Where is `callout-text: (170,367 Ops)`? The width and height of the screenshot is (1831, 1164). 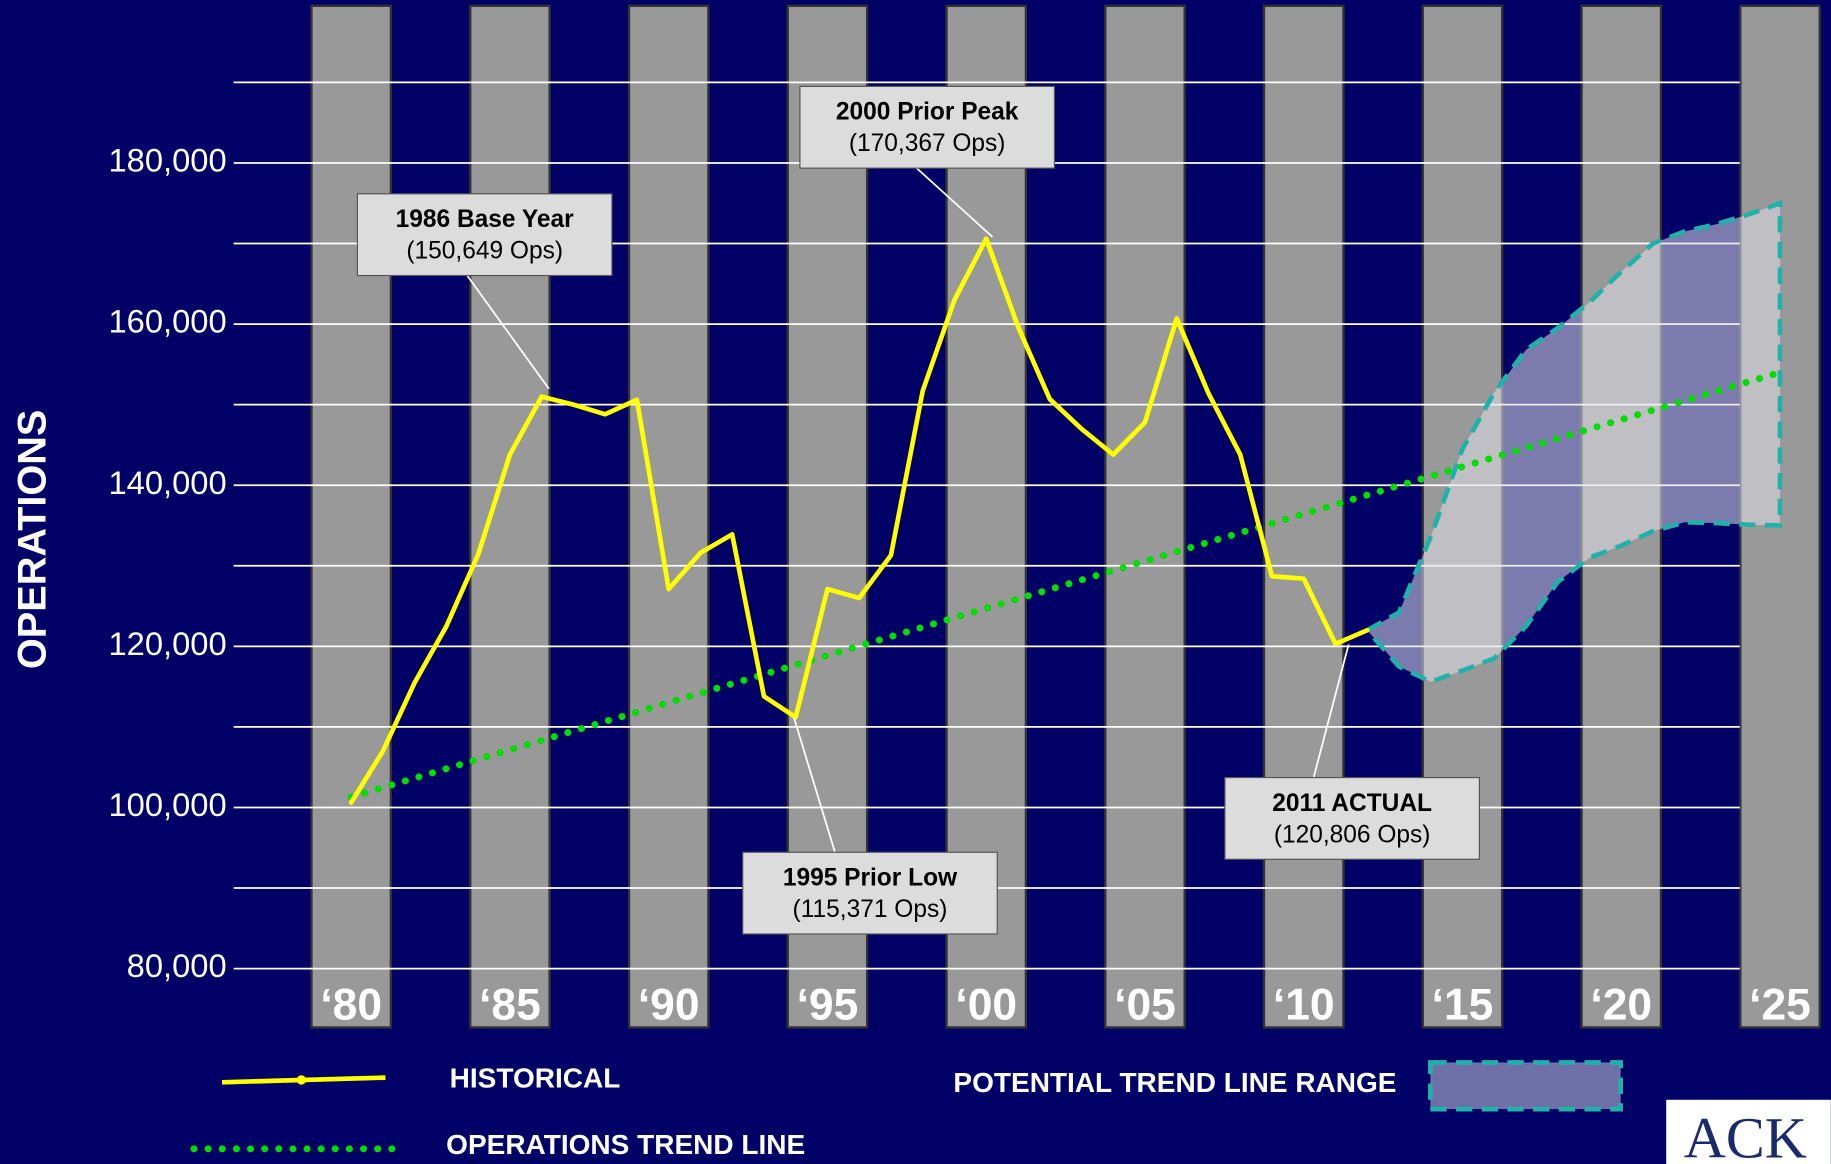
callout-text: (170,367 Ops) is located at coordinates (927, 143).